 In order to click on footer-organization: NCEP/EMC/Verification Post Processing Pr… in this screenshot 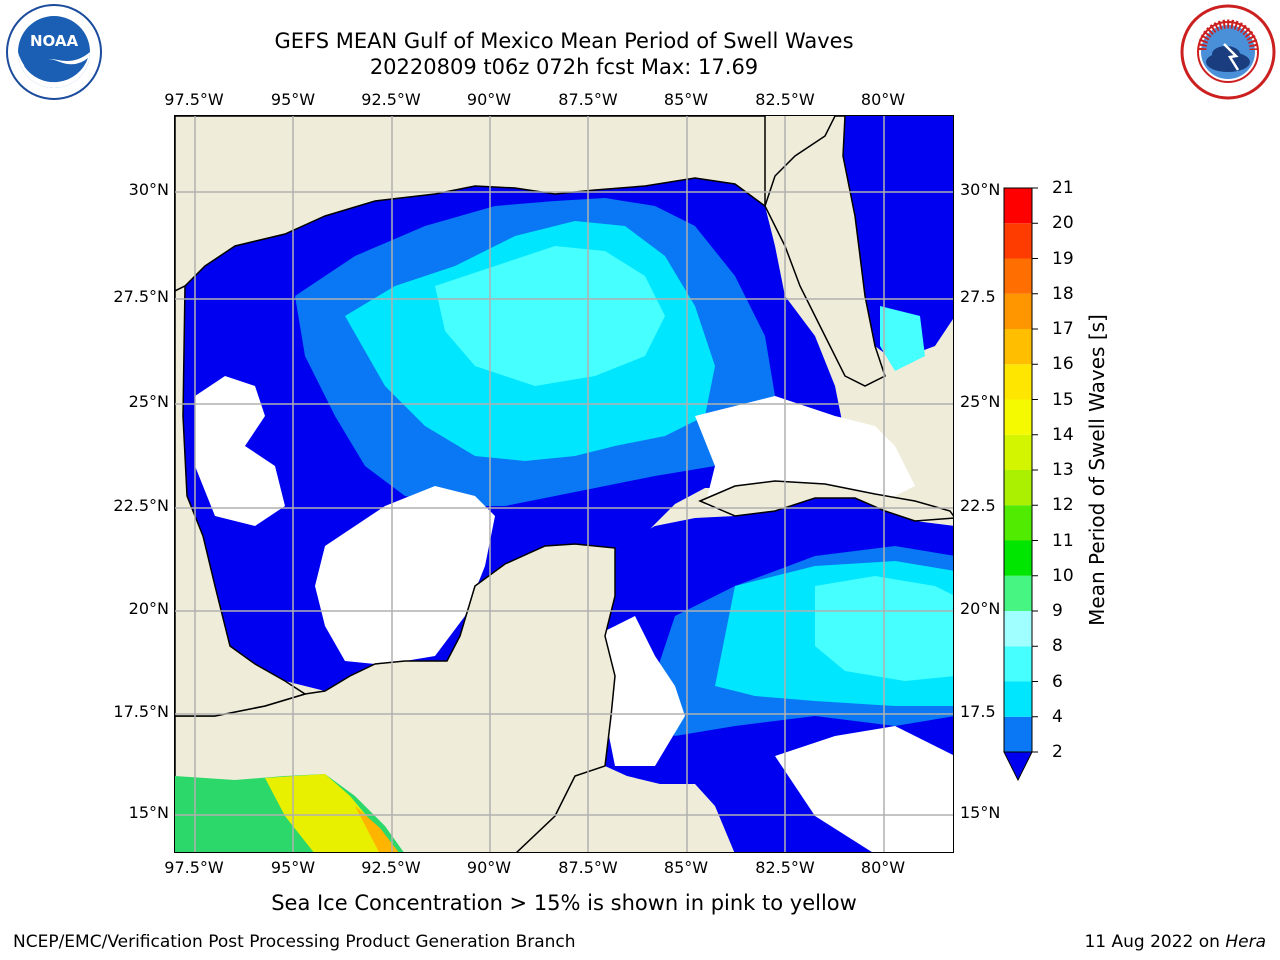, I will do `click(294, 942)`.